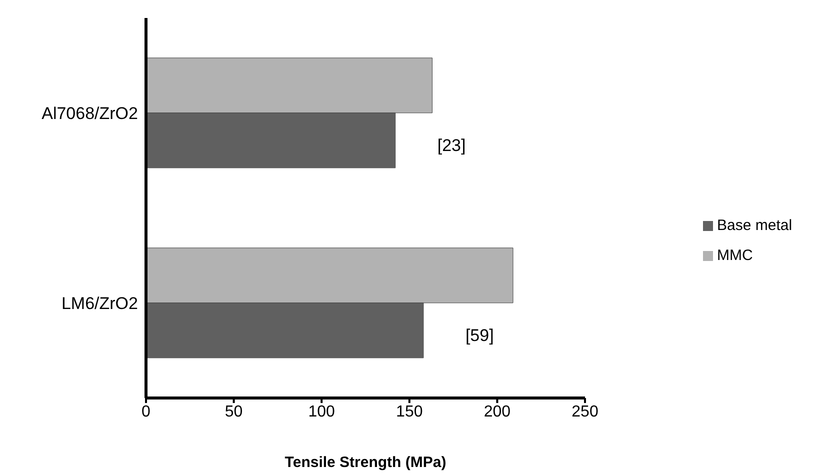  Describe the element at coordinates (585, 411) in the screenshot. I see `x-tick-label: 250` at that location.